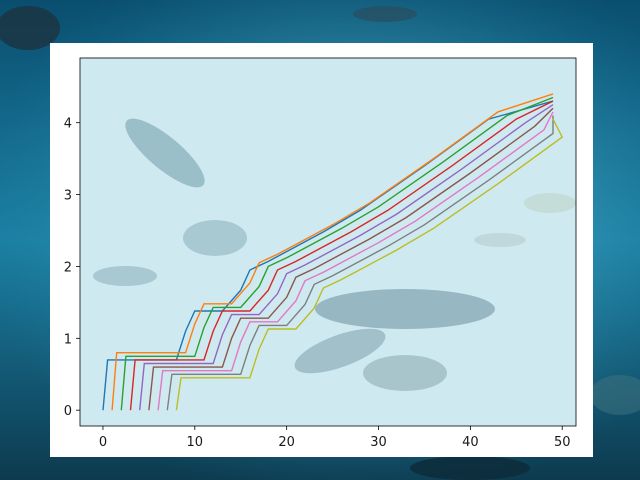 This screenshot has height=480, width=640. What do you see at coordinates (68, 267) in the screenshot?
I see `y-tick-label: 2` at bounding box center [68, 267].